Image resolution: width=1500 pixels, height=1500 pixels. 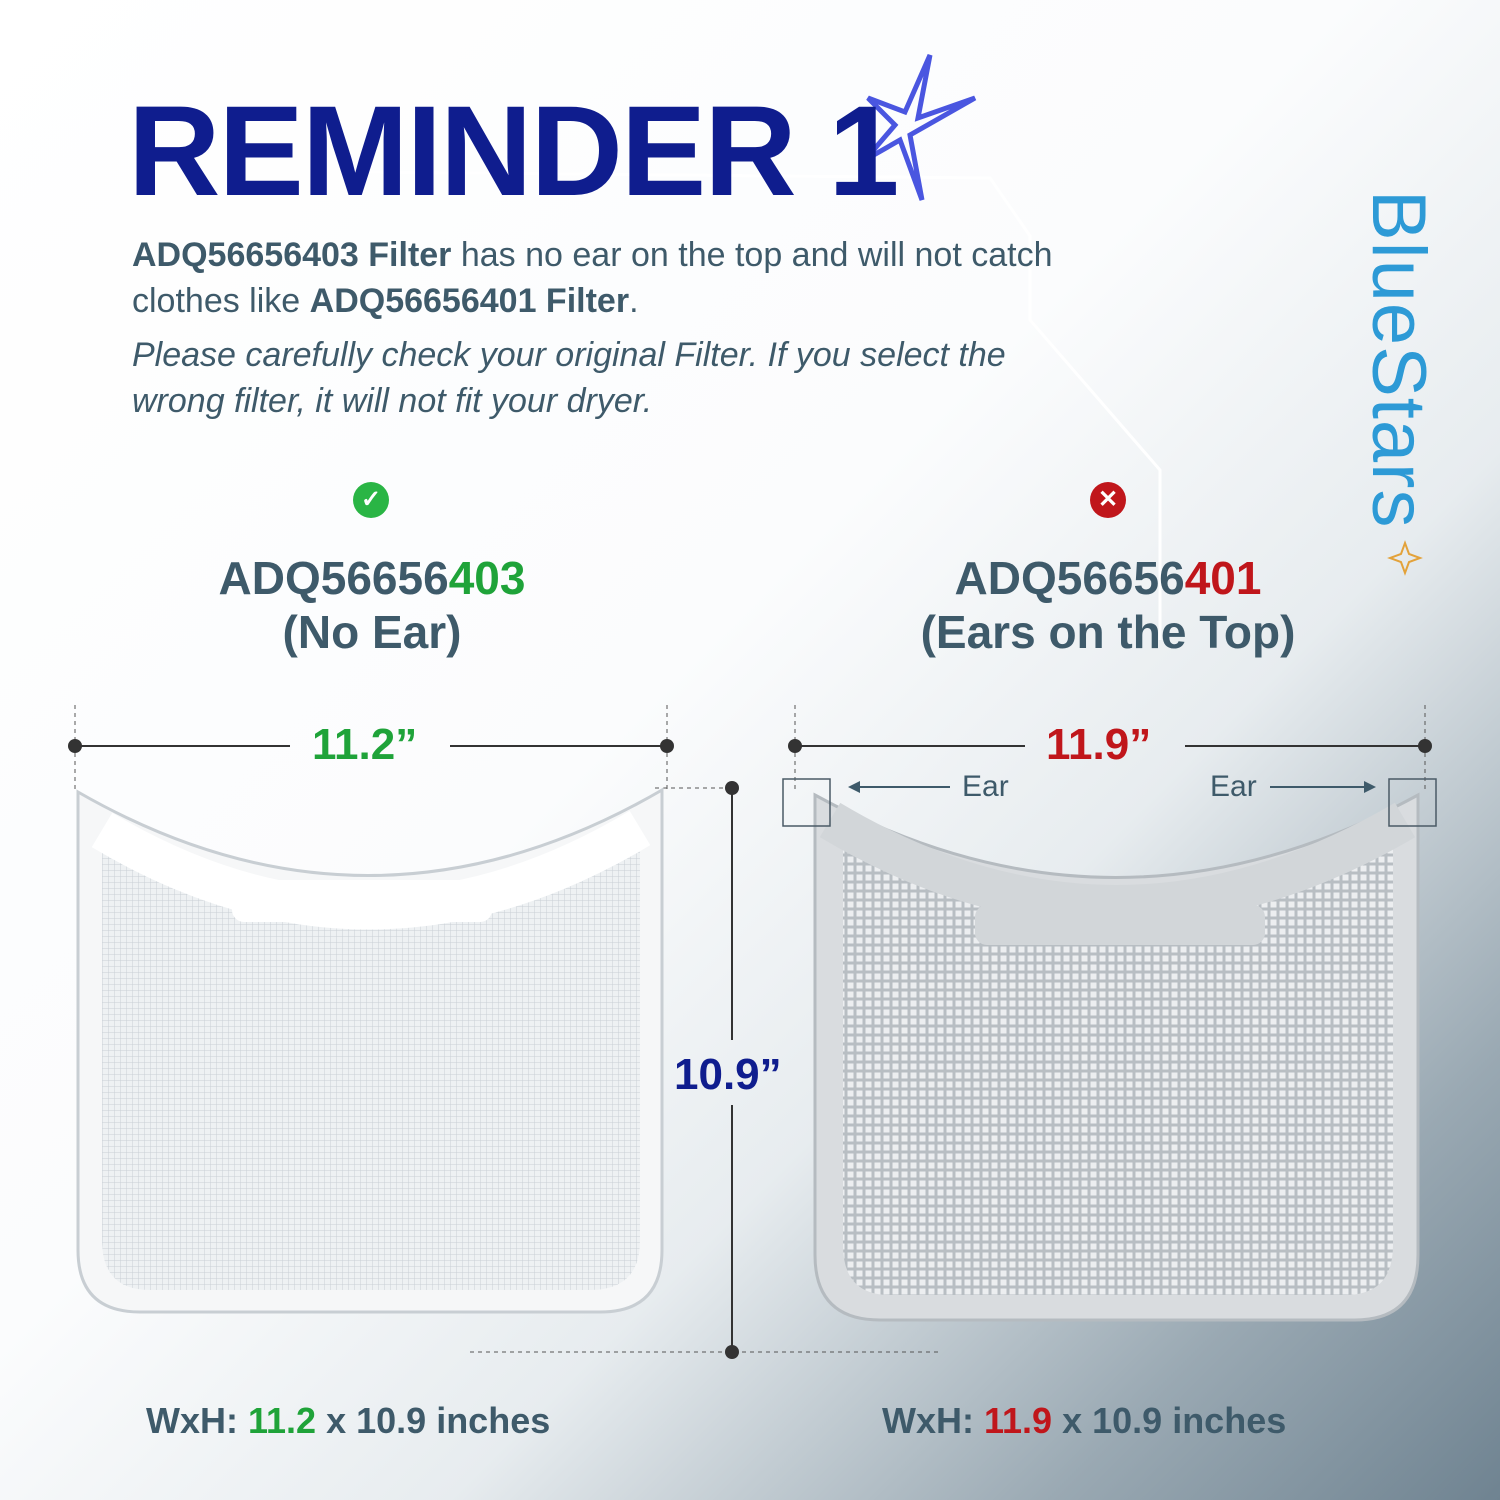 I want to click on left-width-dimension, so click(x=371, y=747).